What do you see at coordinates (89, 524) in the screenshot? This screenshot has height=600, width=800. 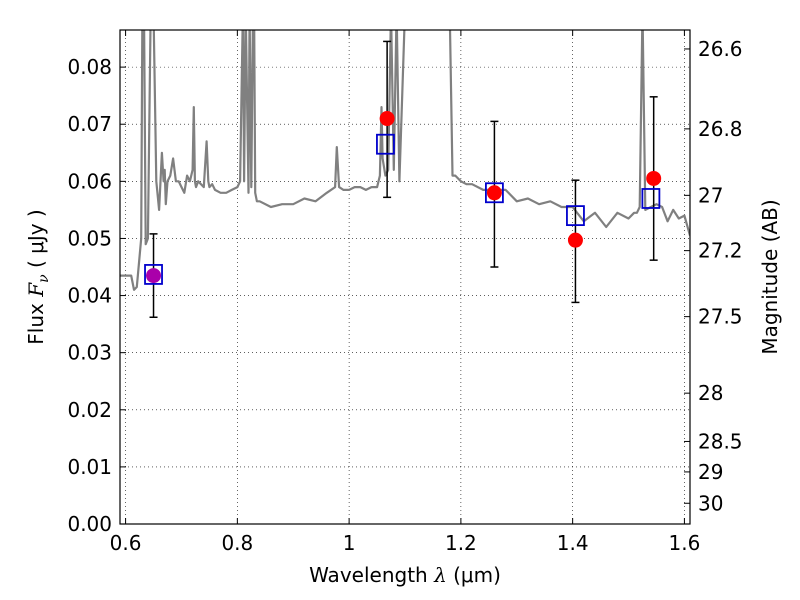 I see `y-tick-label: 0.00` at bounding box center [89, 524].